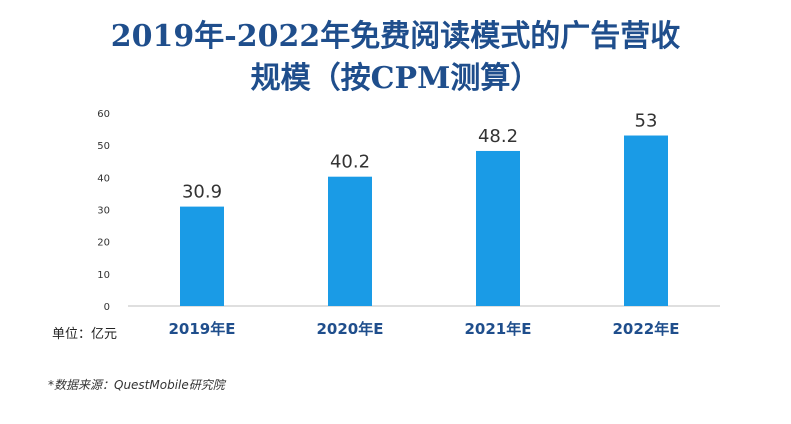 The image size is (791, 424). What do you see at coordinates (103, 243) in the screenshot?
I see `y-tick-label: 20` at bounding box center [103, 243].